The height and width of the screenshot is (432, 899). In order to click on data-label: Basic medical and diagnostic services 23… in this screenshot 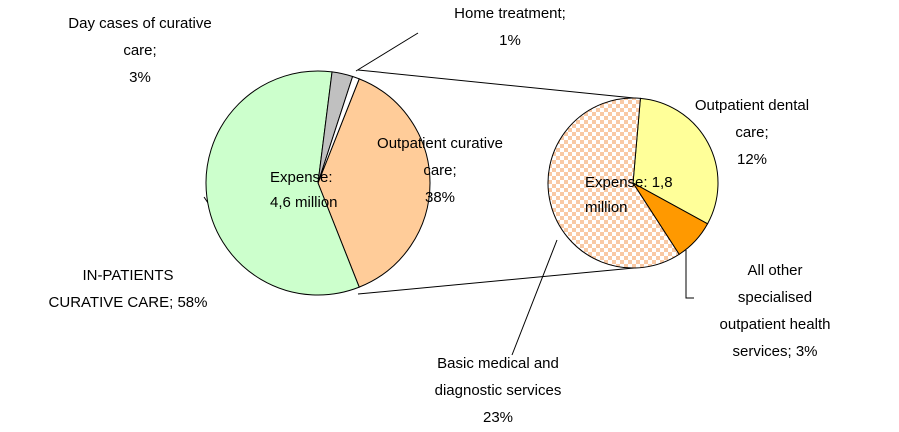, I will do `click(498, 390)`.